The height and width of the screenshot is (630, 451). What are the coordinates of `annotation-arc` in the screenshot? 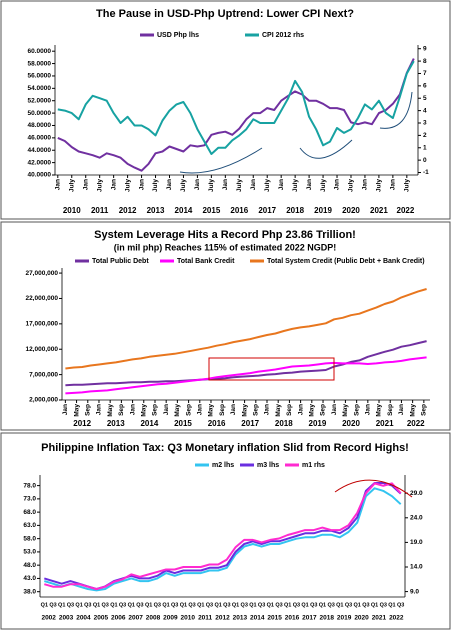 It's located at (221, 160).